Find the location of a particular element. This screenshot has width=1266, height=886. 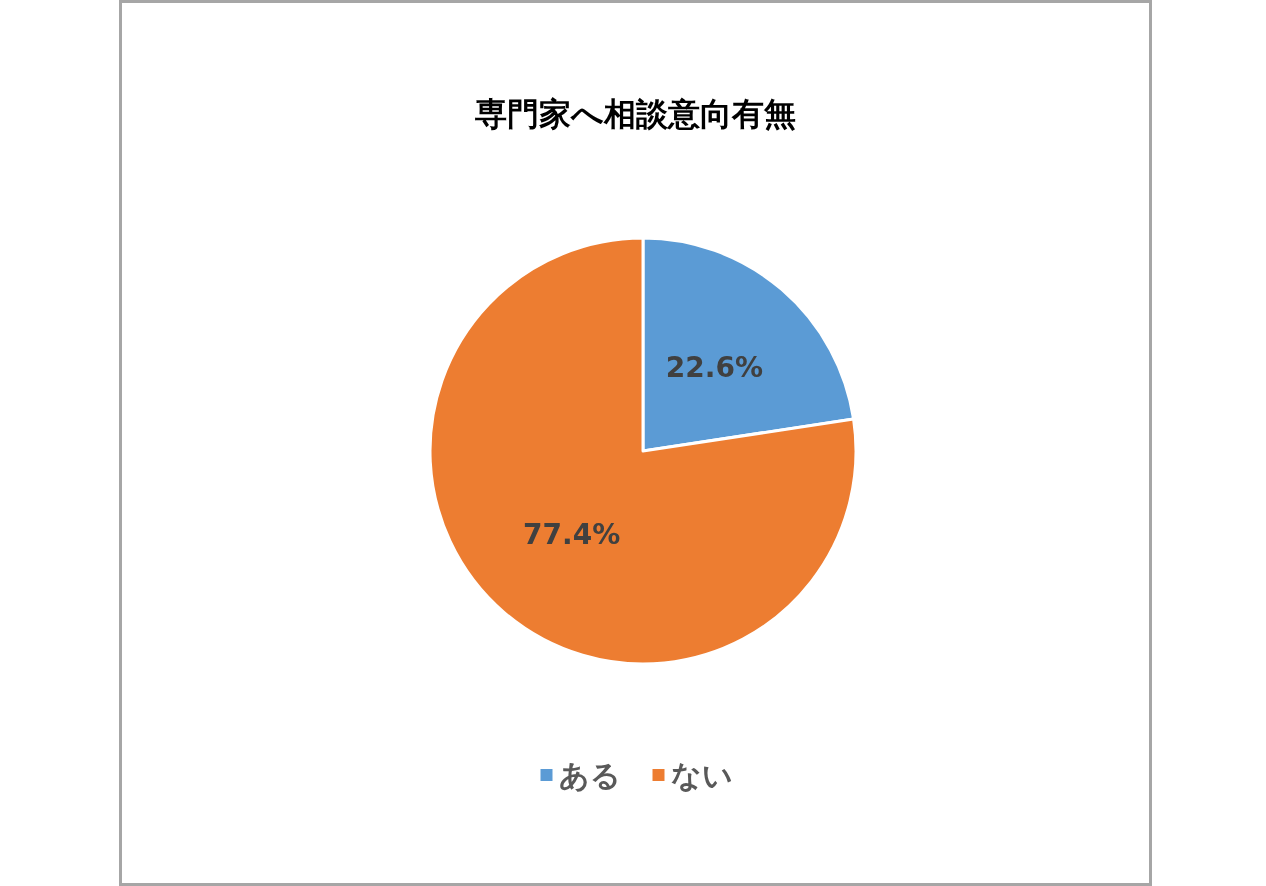

legend-label: ある is located at coordinates (589, 775).